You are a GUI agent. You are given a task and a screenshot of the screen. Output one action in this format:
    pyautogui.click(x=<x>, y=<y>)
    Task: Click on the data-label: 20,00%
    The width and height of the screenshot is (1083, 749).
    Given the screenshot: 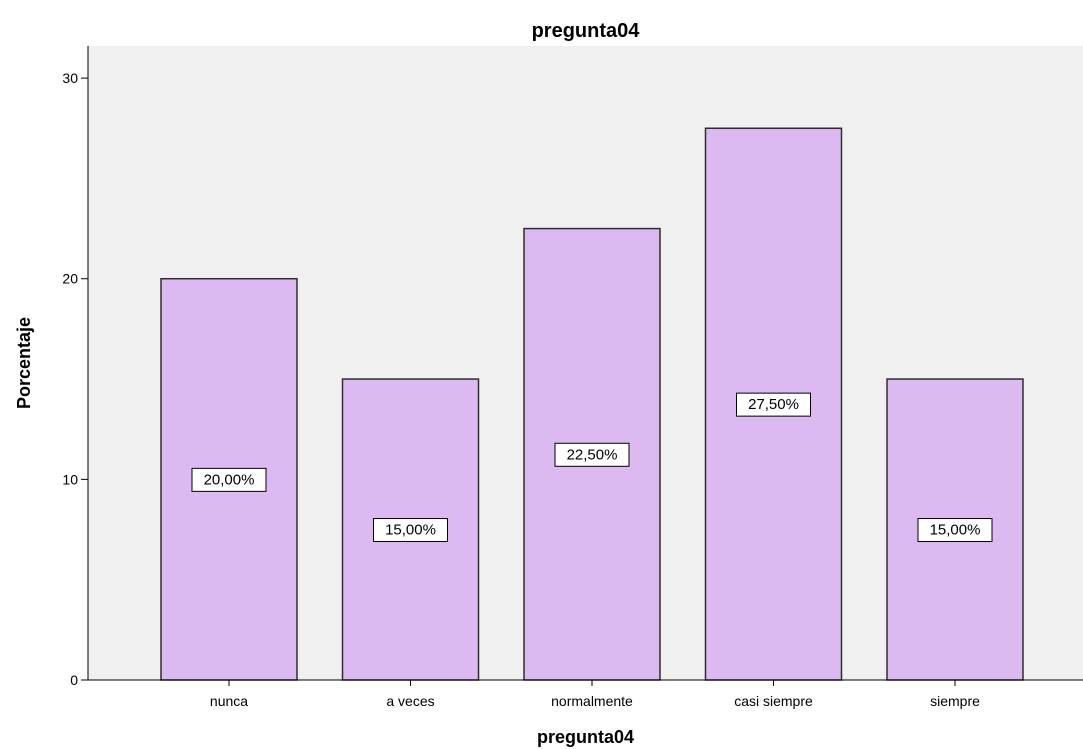 What is the action you would take?
    pyautogui.click(x=229, y=479)
    